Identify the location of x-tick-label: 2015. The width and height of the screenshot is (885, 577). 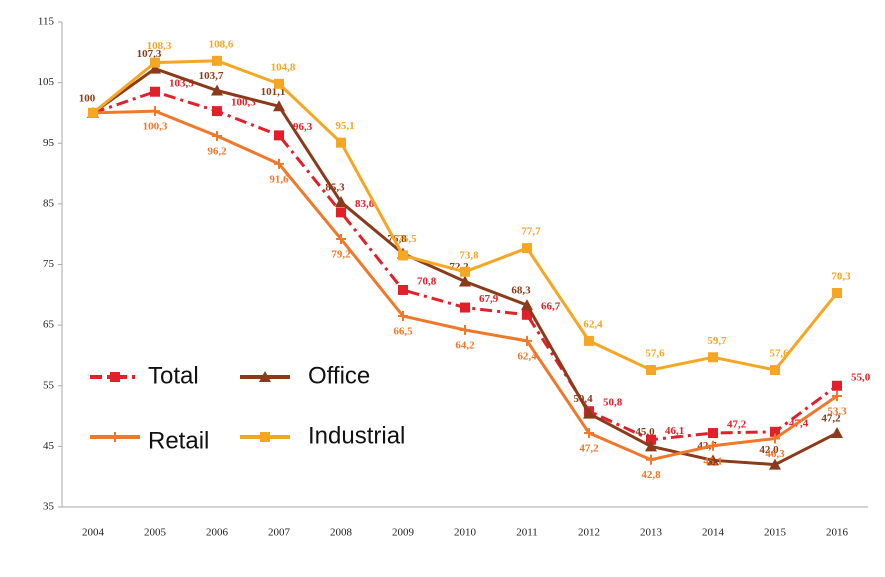
(775, 533).